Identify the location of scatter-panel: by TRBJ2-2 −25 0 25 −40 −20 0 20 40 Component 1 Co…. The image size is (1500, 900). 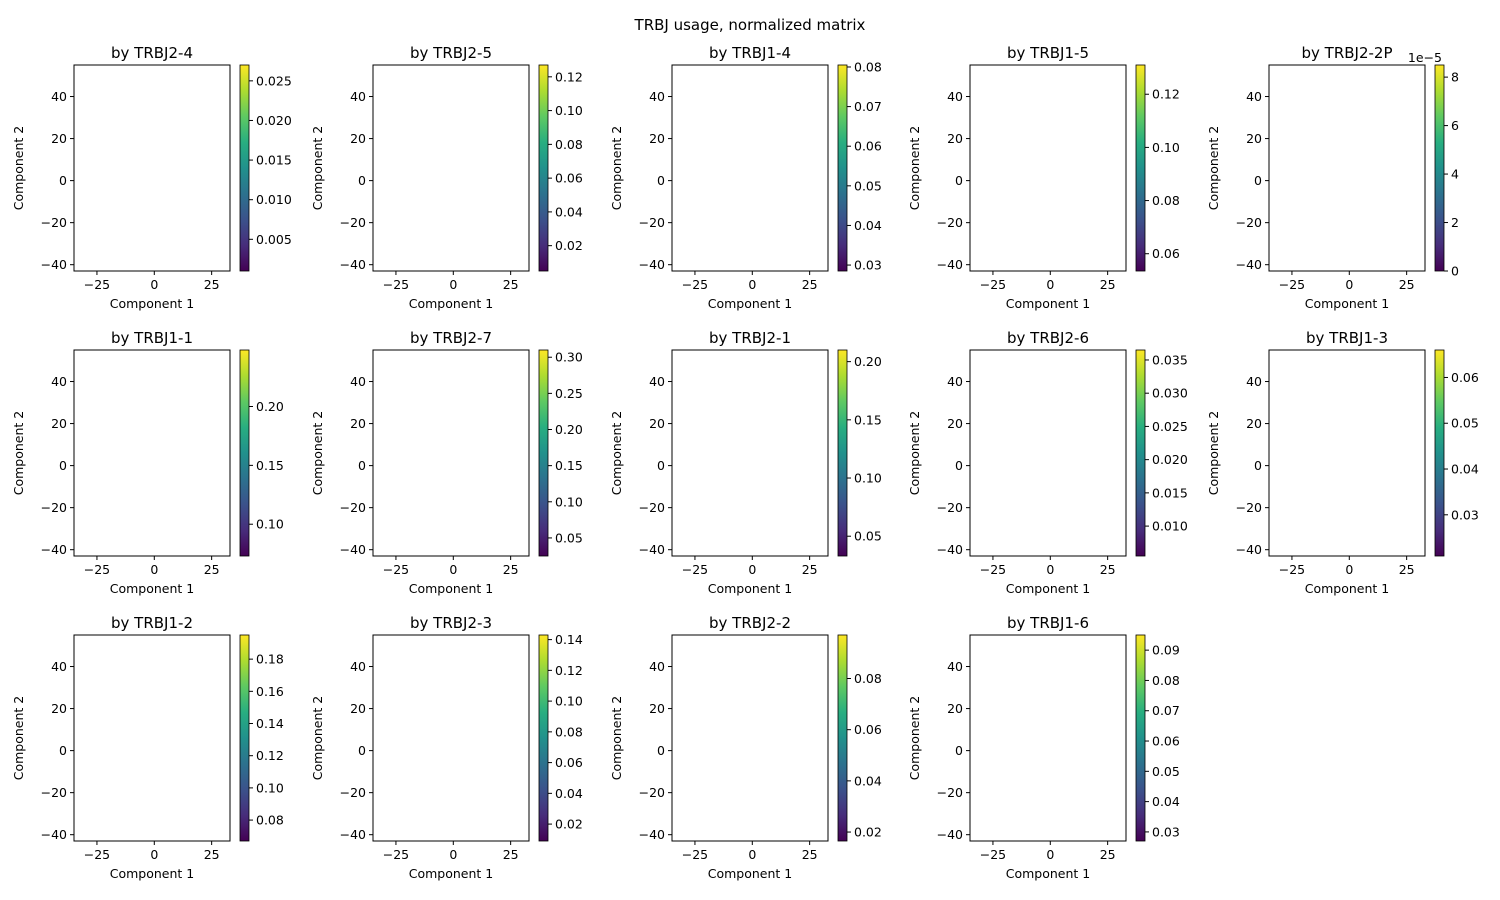
(745, 747).